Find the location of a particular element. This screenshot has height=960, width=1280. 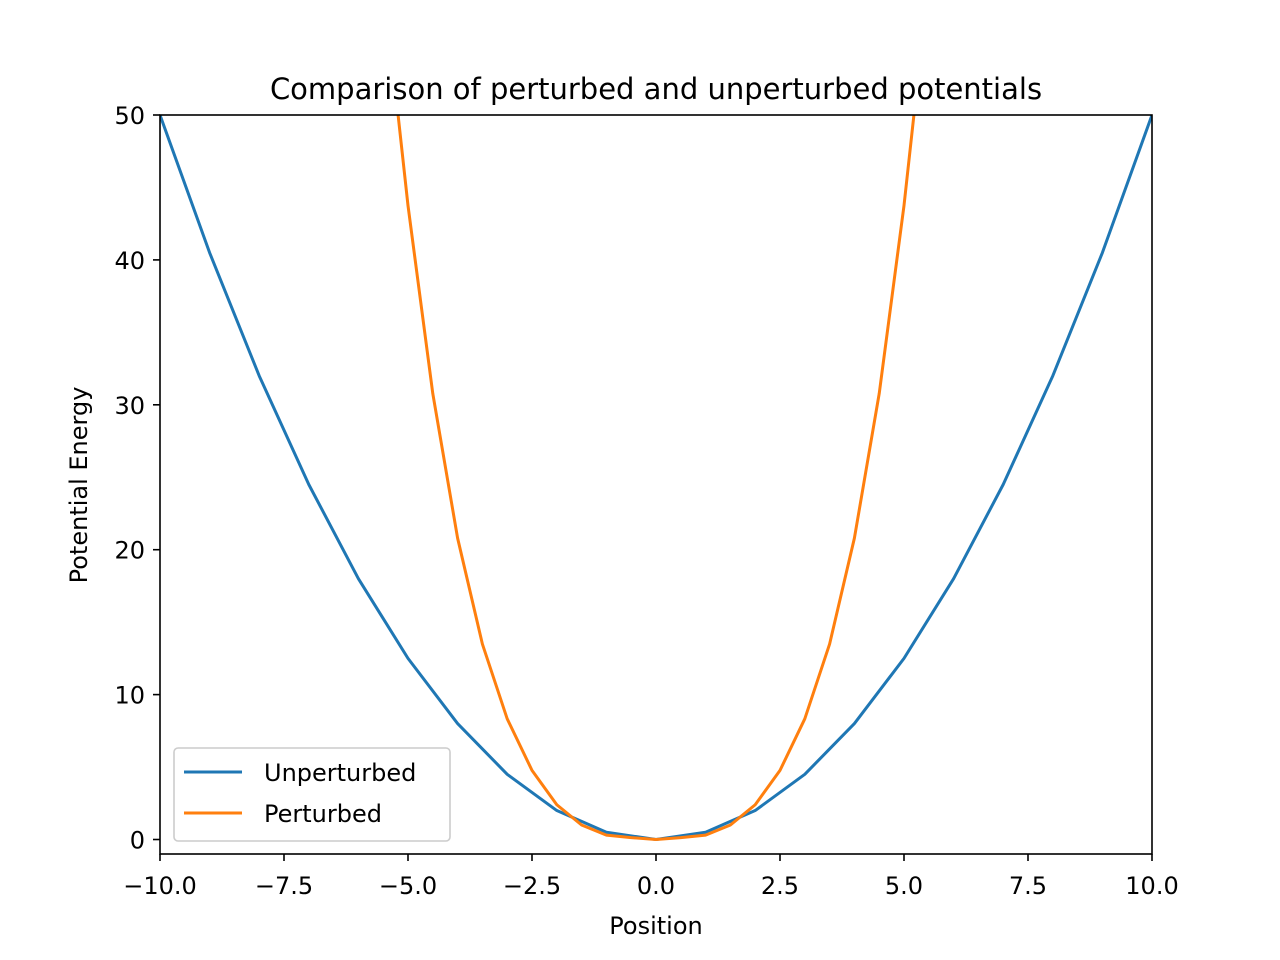

y-tick-label: 50 is located at coordinates (129, 116).